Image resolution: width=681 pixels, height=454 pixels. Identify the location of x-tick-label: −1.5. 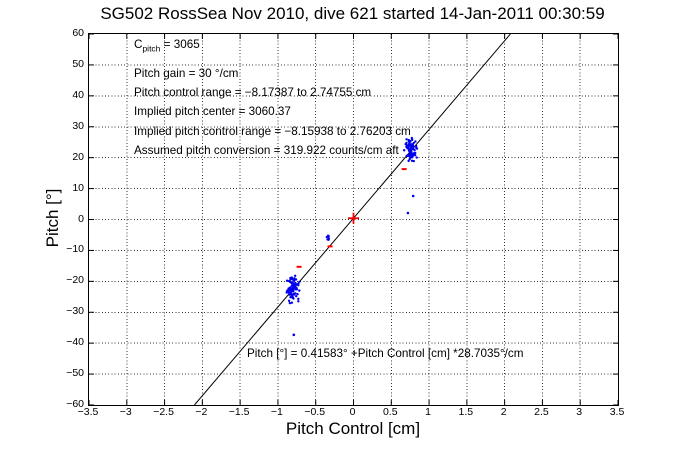
(239, 412).